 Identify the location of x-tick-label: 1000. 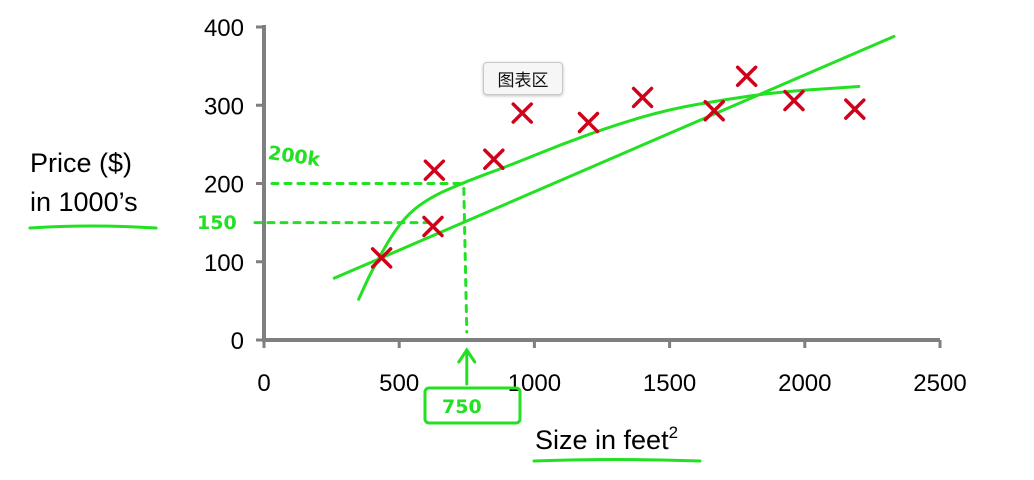
(534, 383).